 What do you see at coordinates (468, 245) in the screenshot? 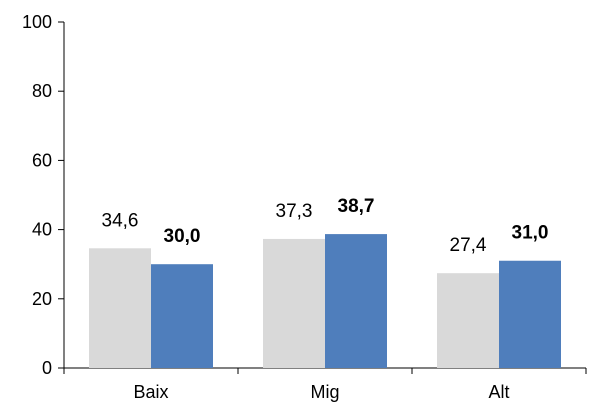
I see `data-label: 27,4` at bounding box center [468, 245].